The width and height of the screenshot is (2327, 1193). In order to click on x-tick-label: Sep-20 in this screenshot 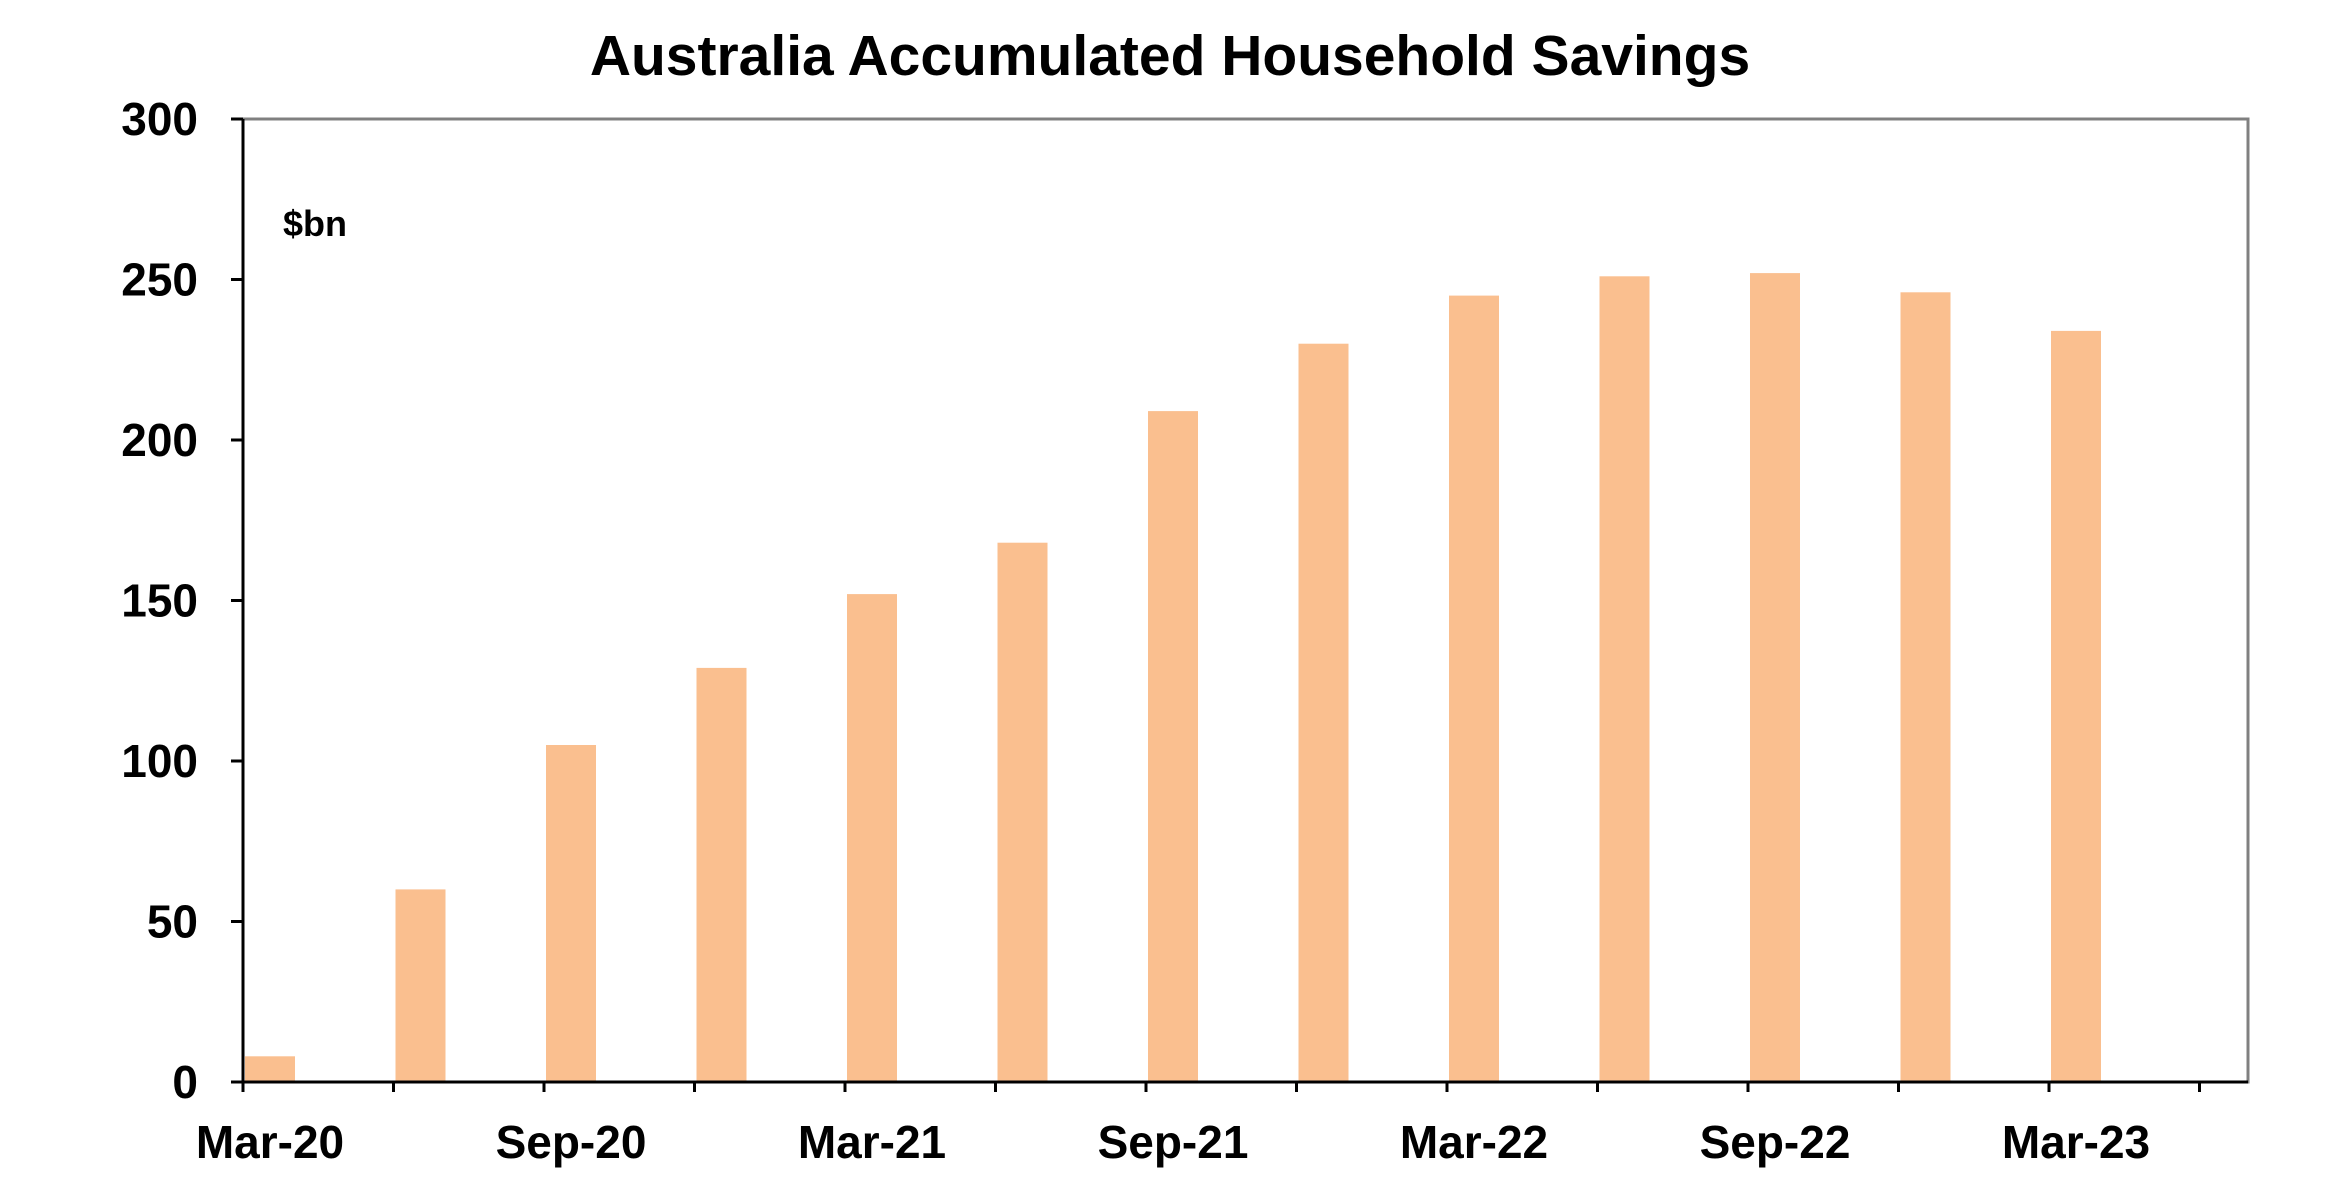, I will do `click(571, 1142)`.